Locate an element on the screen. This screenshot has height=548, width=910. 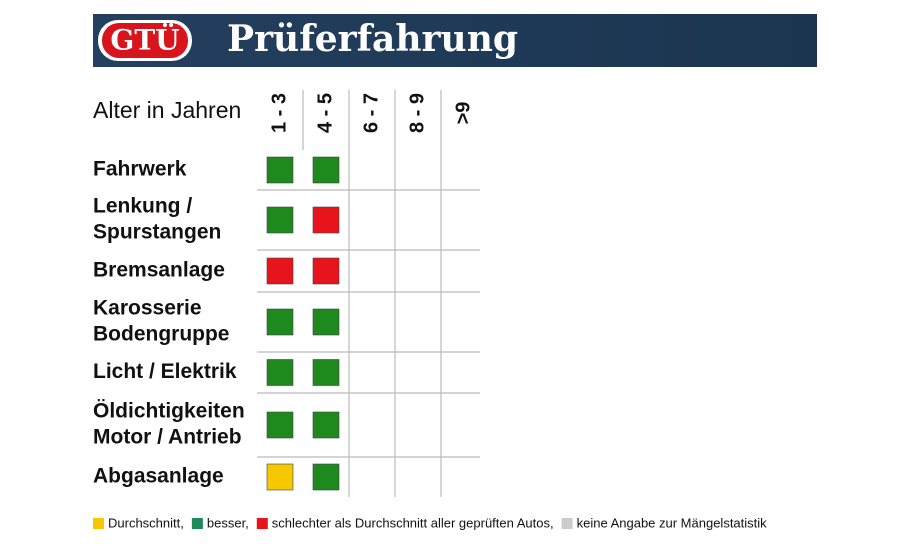
row-label: Abgasanlage is located at coordinates (158, 476).